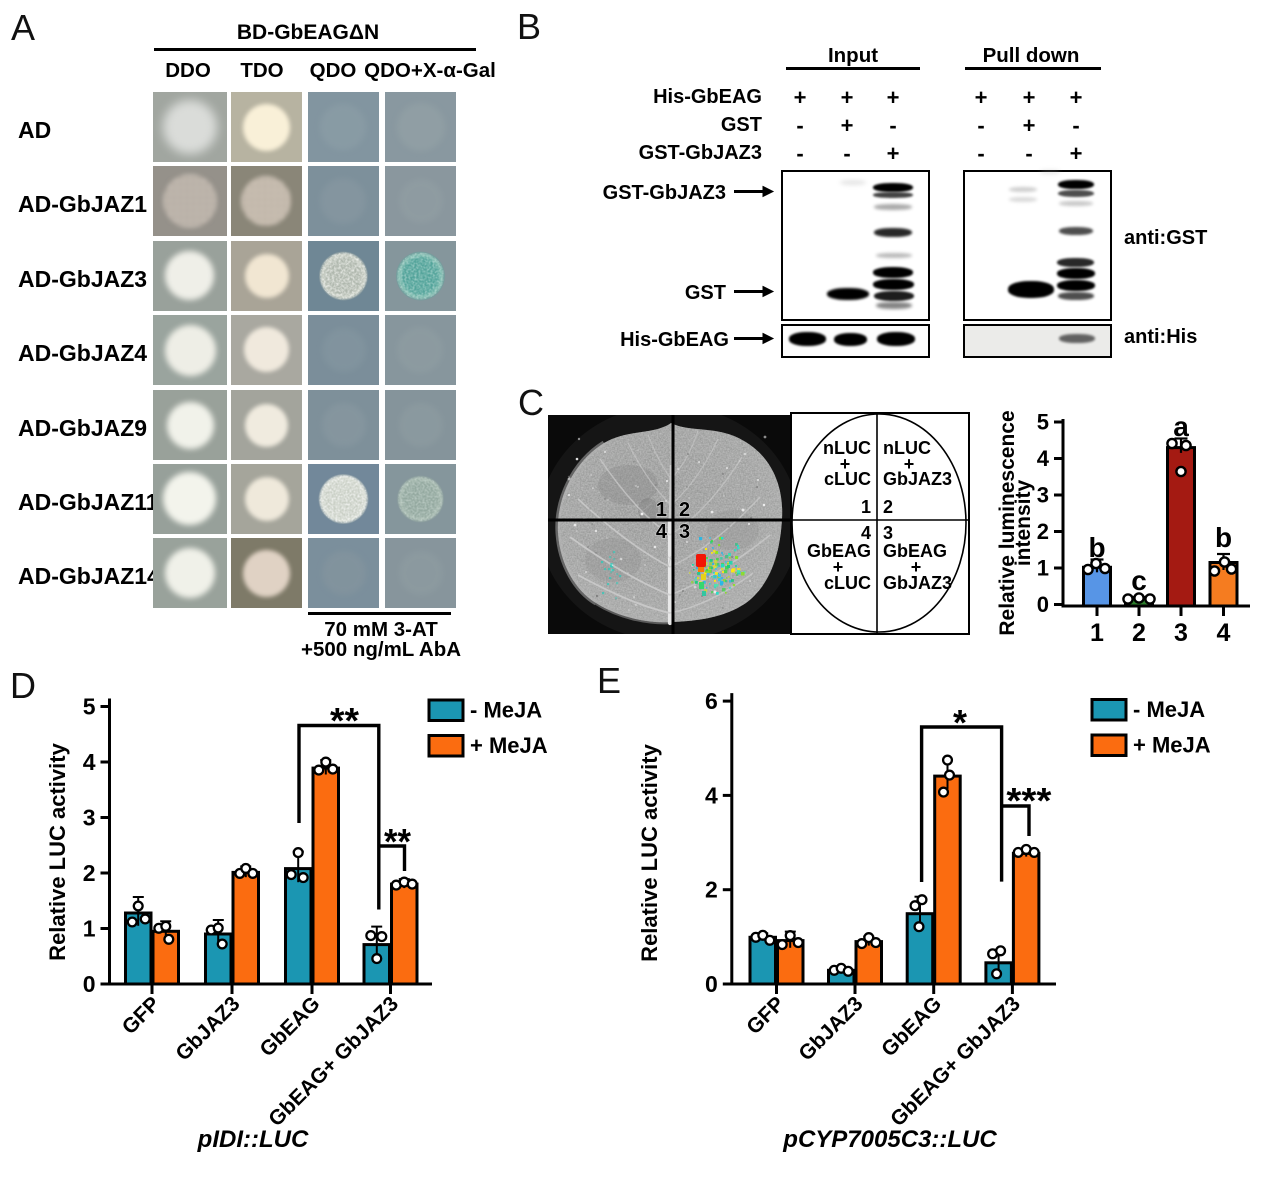  What do you see at coordinates (1181, 426) in the screenshot?
I see `svg-text: a` at bounding box center [1181, 426].